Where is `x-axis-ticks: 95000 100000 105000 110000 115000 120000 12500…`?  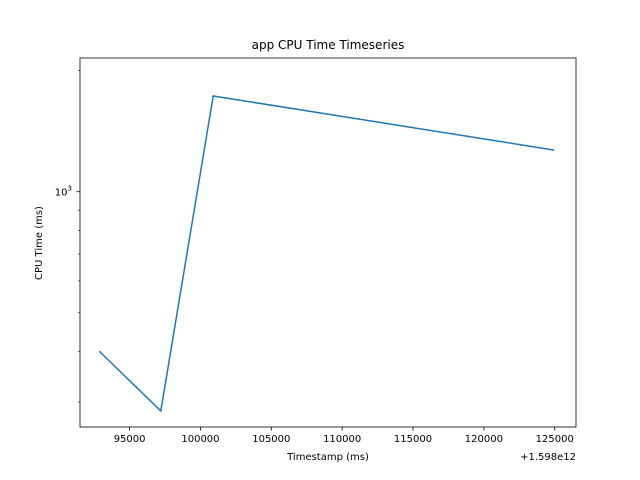
x-axis-ticks: 95000 100000 105000 110000 115000 120000 12500… is located at coordinates (344, 436).